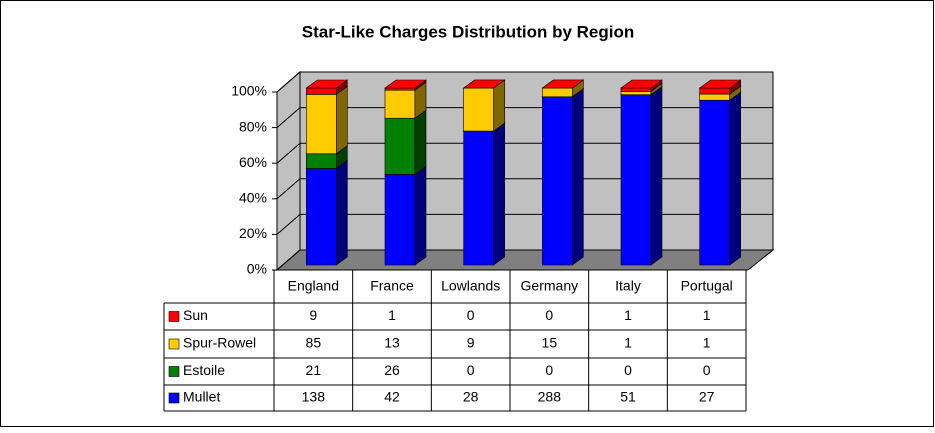 Image resolution: width=935 pixels, height=433 pixels. I want to click on side-wall, so click(288, 171).